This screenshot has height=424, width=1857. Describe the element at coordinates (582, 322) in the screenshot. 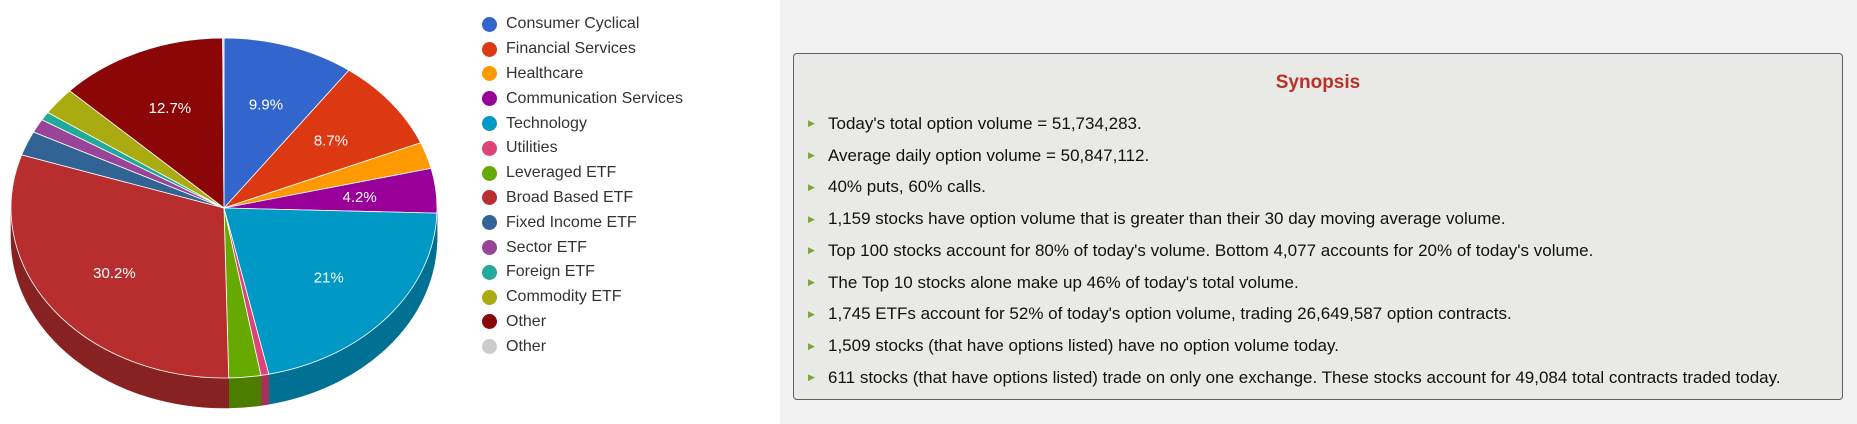

I see `legend-item-12: Other` at that location.